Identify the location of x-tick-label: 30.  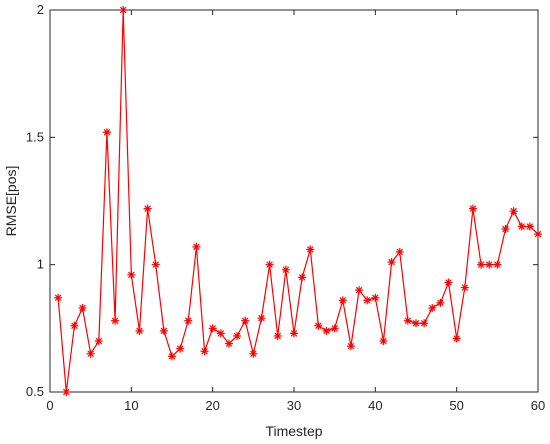
(294, 405).